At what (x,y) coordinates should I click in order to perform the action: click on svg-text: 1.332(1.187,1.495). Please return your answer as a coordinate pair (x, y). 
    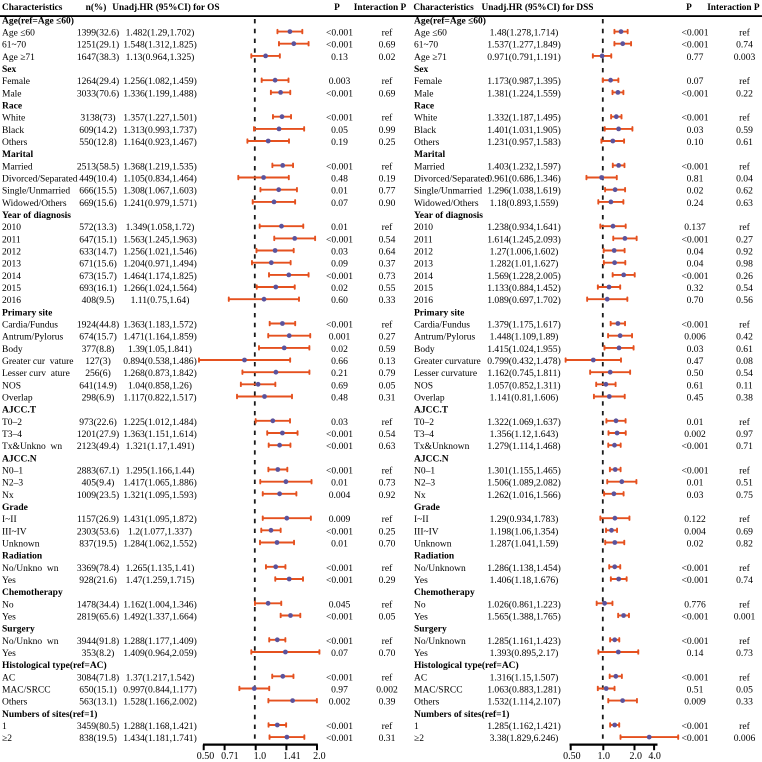
    Looking at the image, I should click on (524, 118).